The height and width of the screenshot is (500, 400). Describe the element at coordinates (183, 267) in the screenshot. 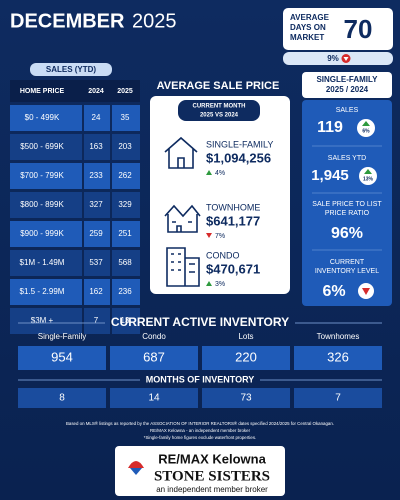

I see `condo-icon` at that location.